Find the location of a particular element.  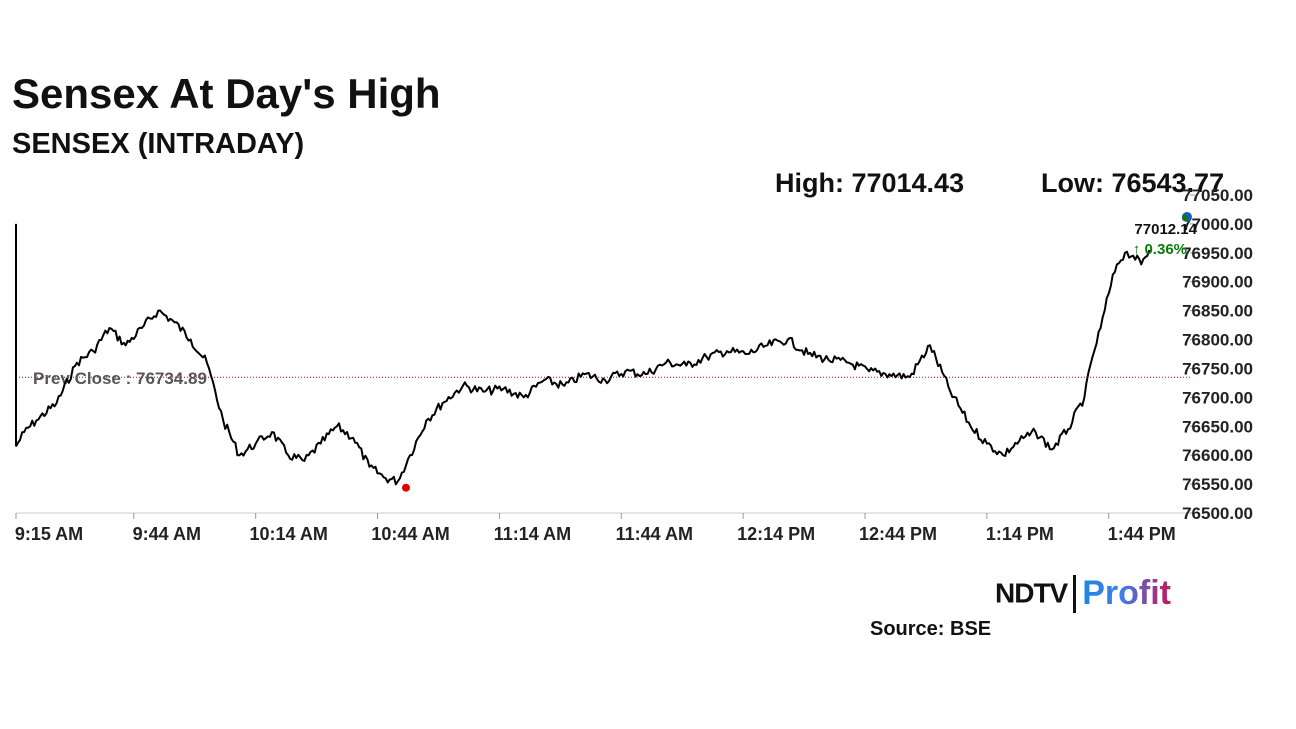

logo-product: Profit is located at coordinates (1127, 593).